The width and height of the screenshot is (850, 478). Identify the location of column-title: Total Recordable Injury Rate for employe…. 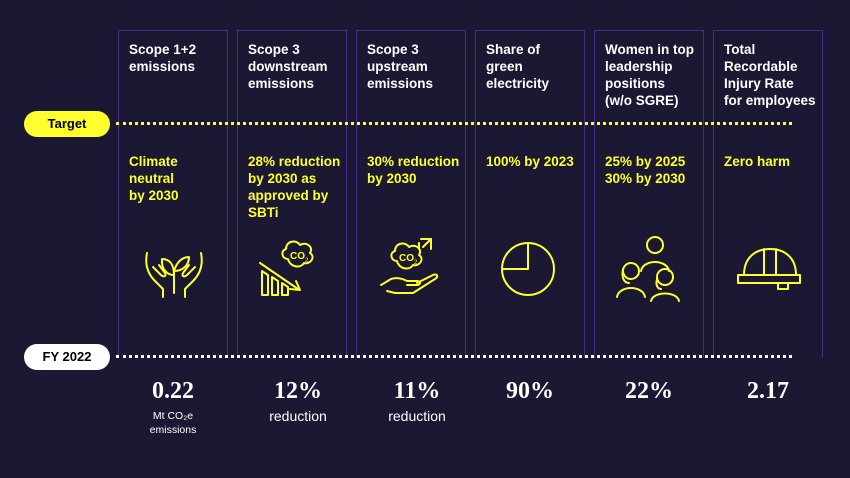
(770, 75).